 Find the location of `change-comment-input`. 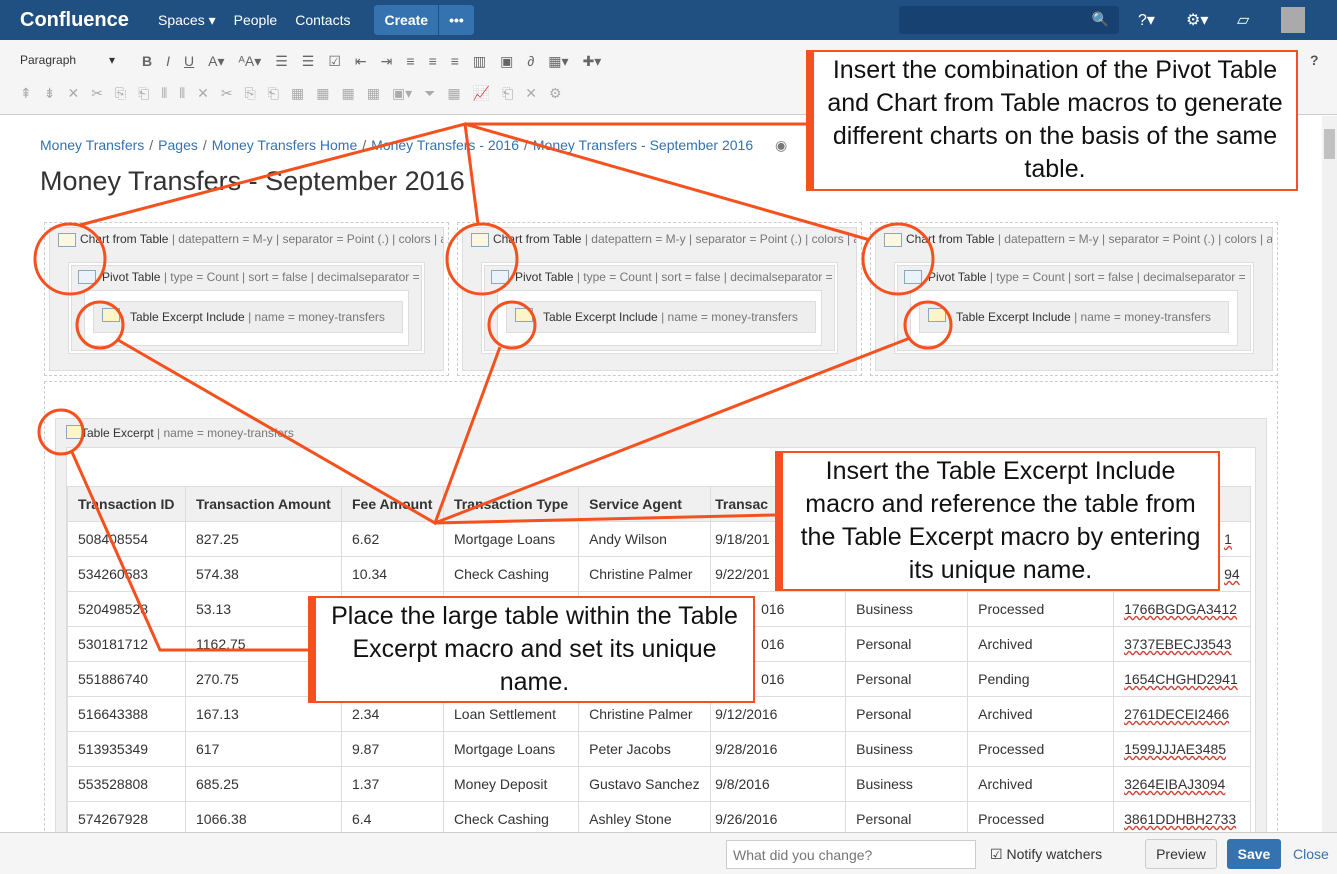

change-comment-input is located at coordinates (851, 854).